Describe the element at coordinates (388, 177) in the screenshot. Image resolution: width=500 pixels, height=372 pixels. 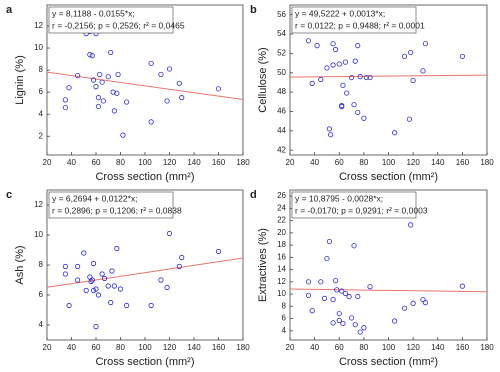
I see `x-axis-label: Cross section (mm²)` at that location.